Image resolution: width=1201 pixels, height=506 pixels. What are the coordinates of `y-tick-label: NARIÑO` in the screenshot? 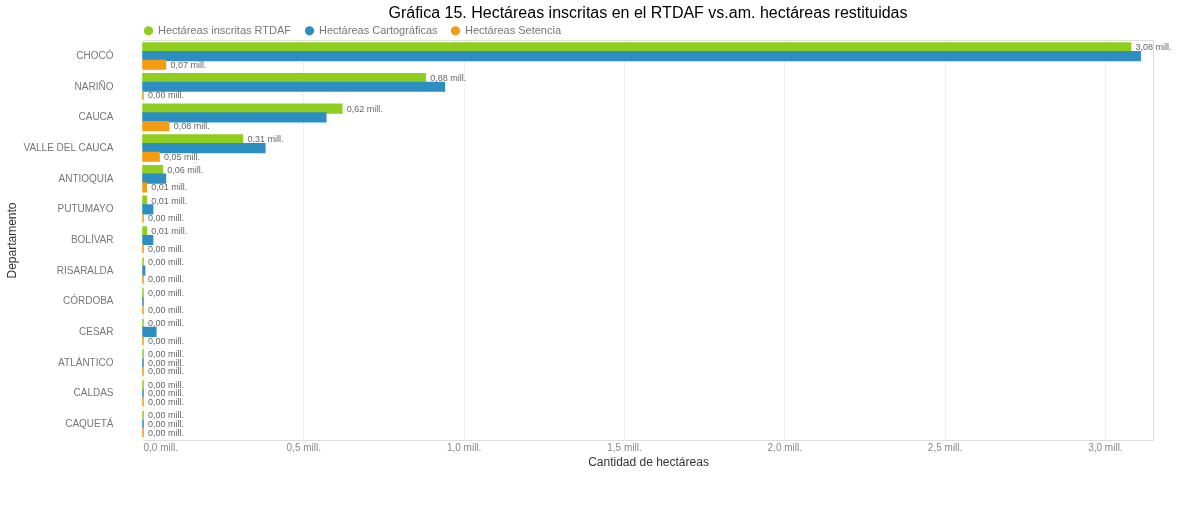 It's located at (94, 85).